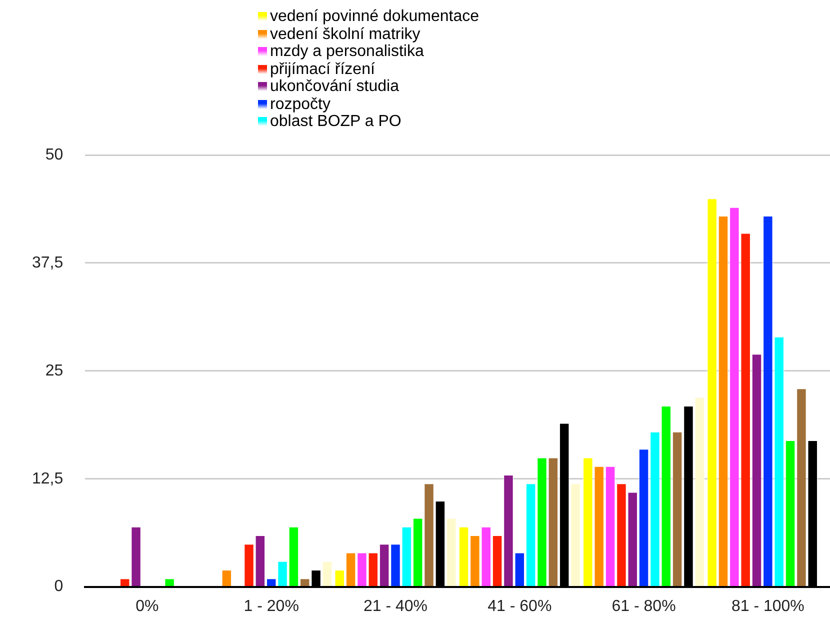 This screenshot has width=830, height=630. What do you see at coordinates (644, 606) in the screenshot?
I see `x-tick-label: 61 - 80%` at bounding box center [644, 606].